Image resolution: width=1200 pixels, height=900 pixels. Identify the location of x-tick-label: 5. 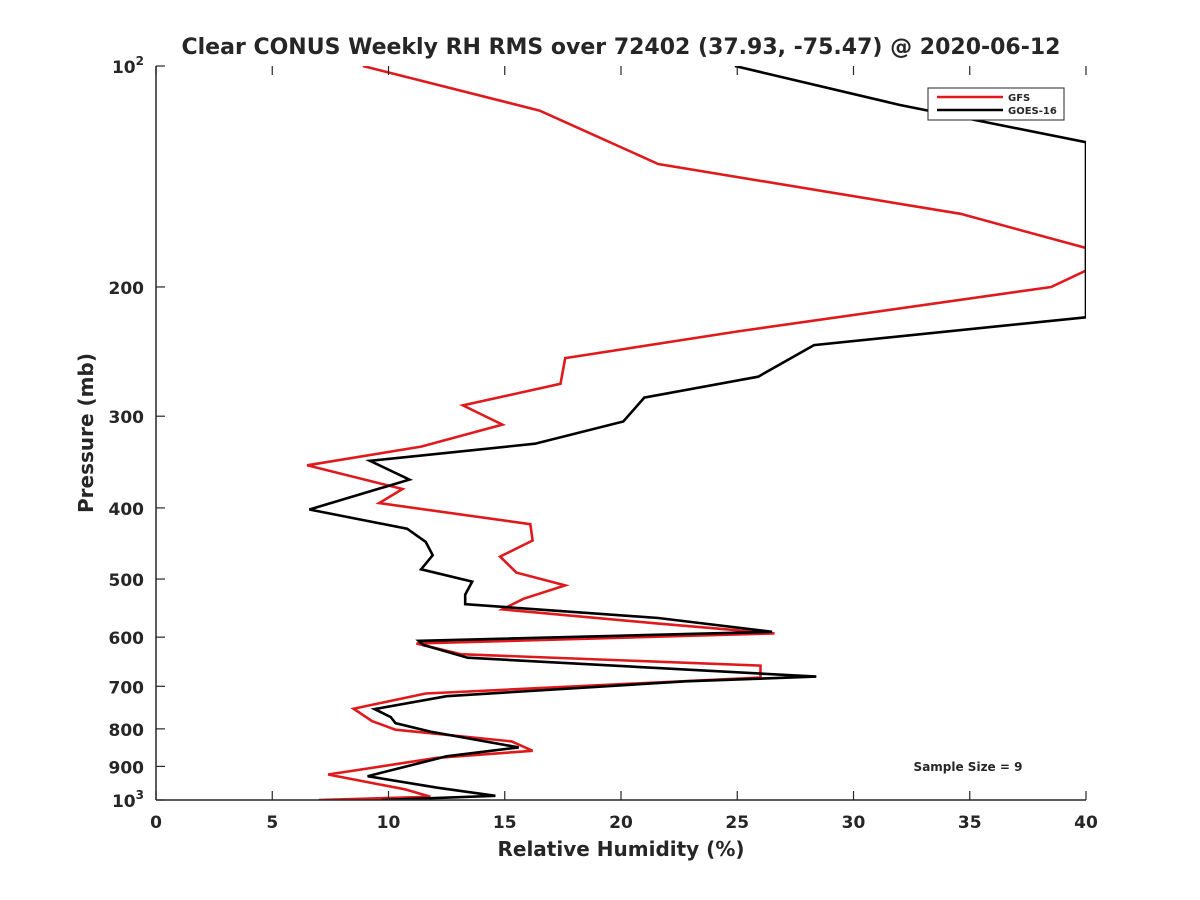
(272, 823).